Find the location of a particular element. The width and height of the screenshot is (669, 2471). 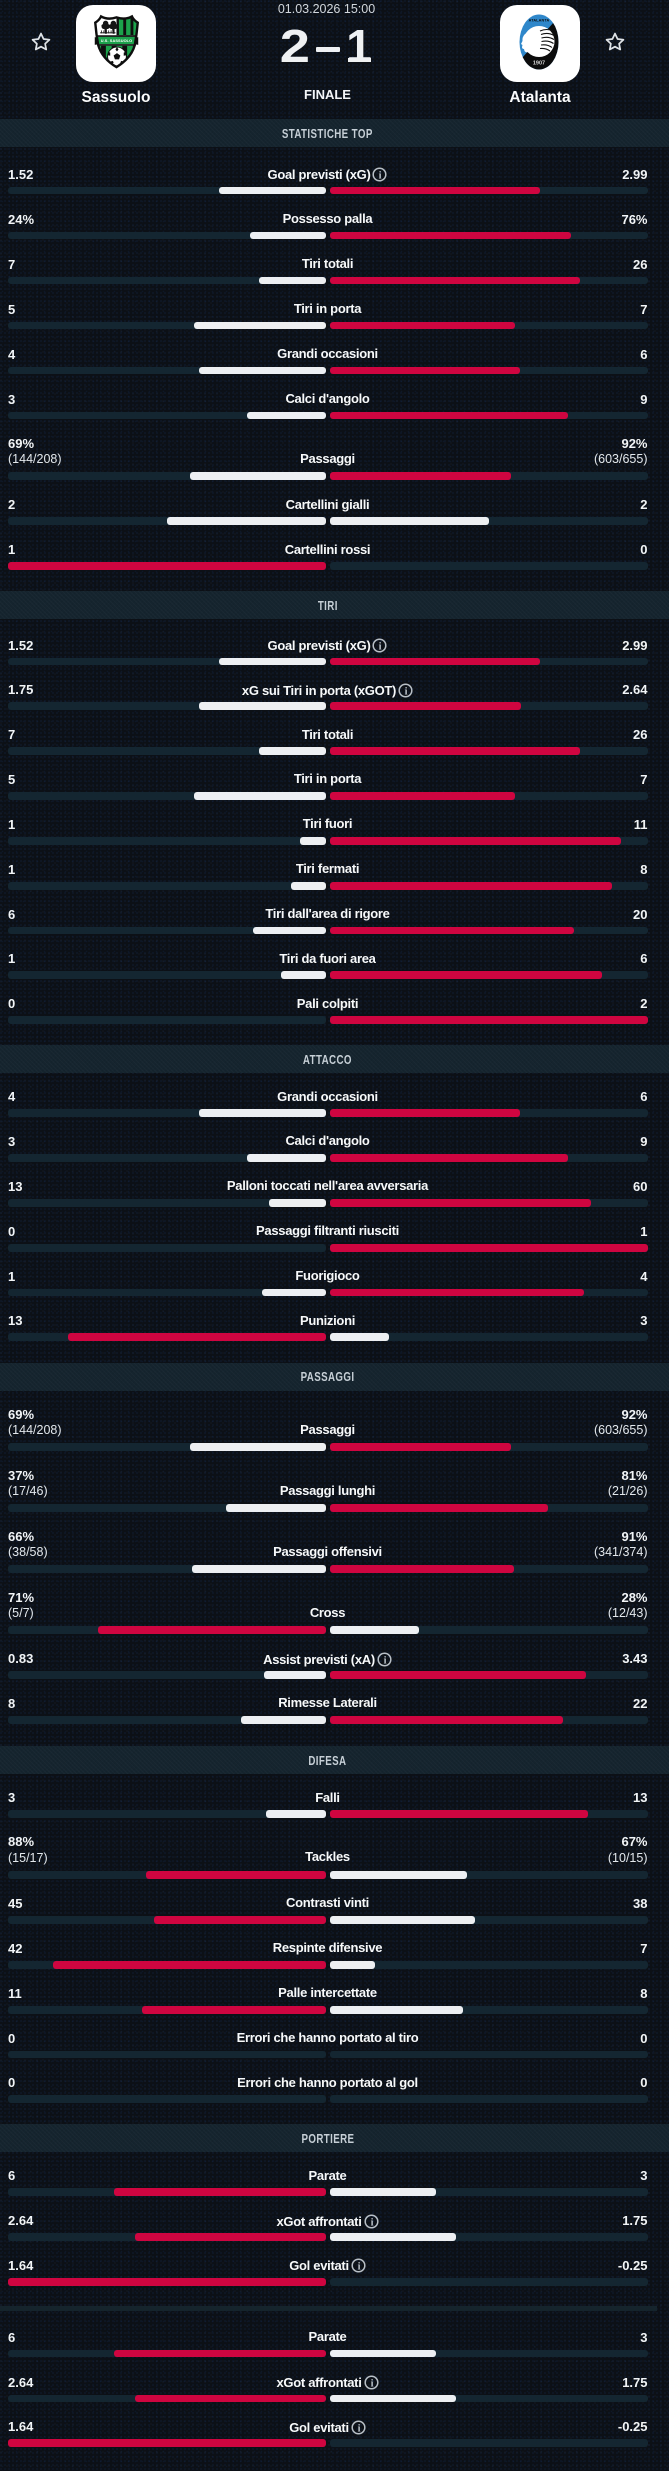

svg-text: ATALANTA is located at coordinates (538, 21).